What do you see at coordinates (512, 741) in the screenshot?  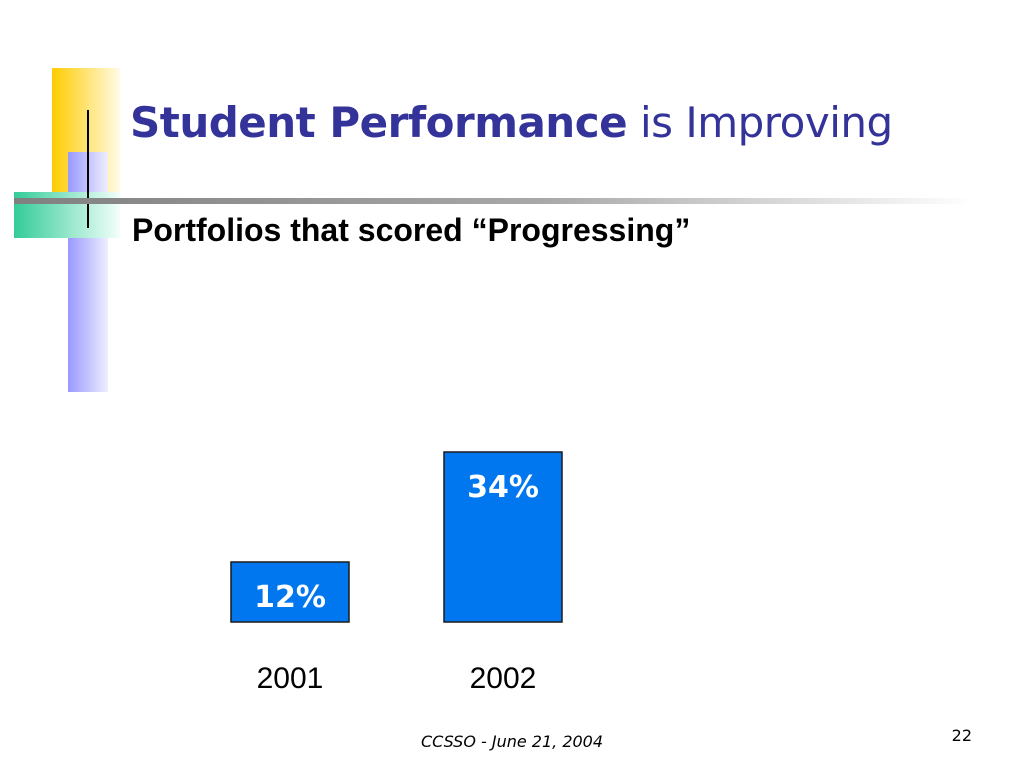 I see `slide-footer: CCSSO - June 21, 2004` at bounding box center [512, 741].